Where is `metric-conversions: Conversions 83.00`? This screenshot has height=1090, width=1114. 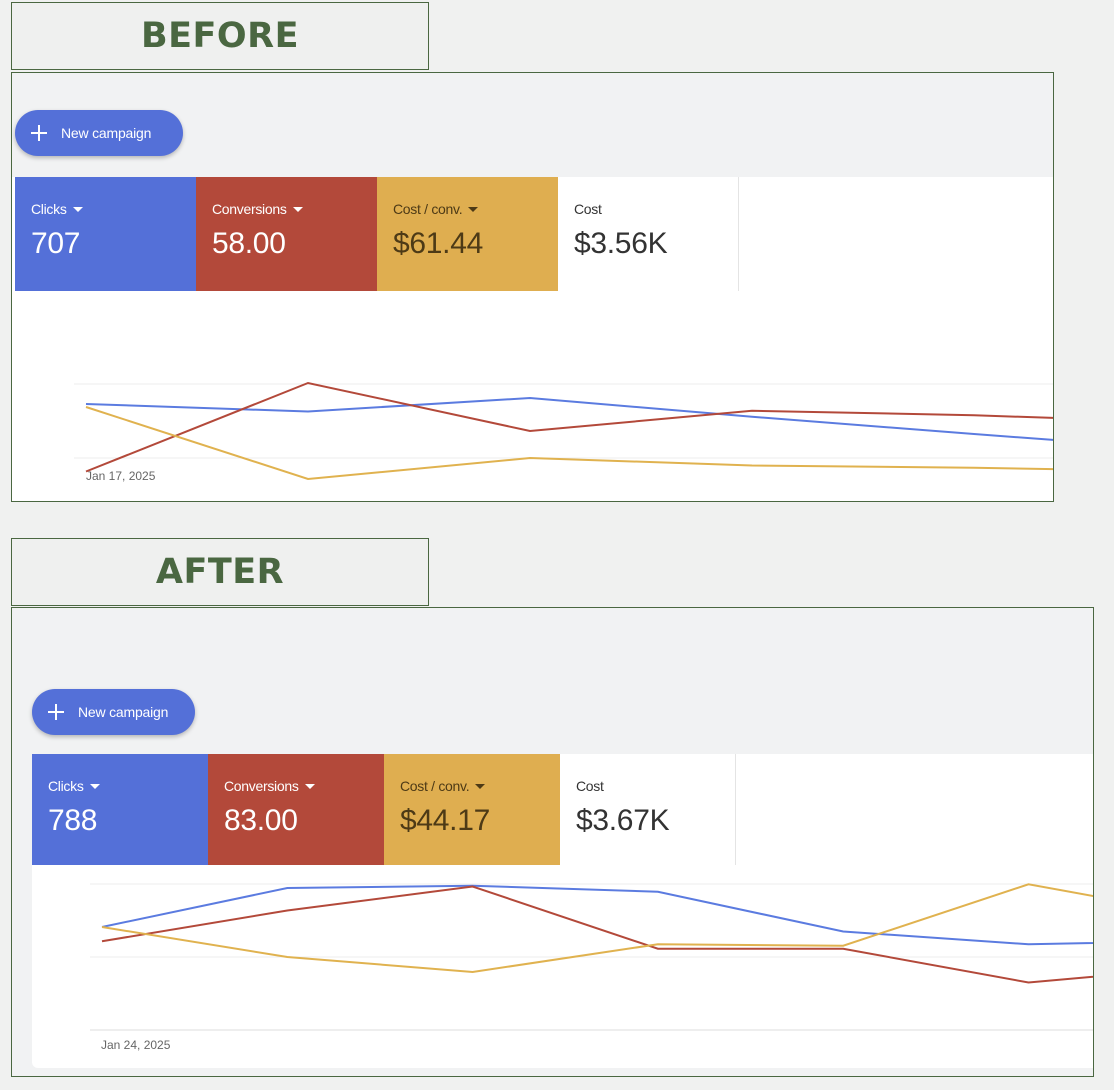 metric-conversions: Conversions 83.00 is located at coordinates (296, 809).